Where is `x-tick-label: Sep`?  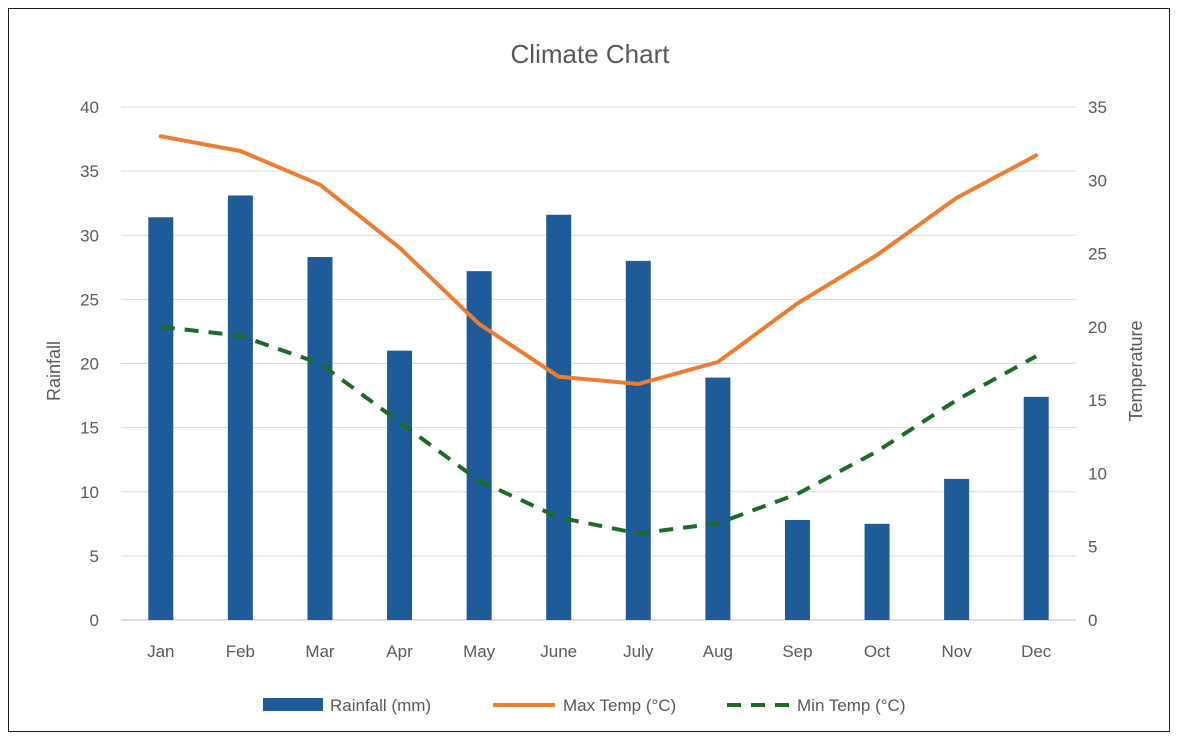 x-tick-label: Sep is located at coordinates (797, 651).